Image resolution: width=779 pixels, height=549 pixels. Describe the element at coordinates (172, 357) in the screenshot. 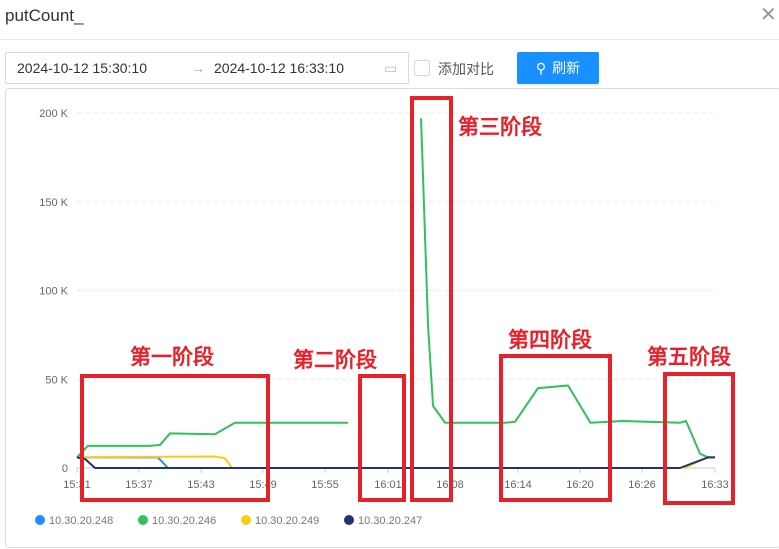

I see `annotation-label: 第一阶段` at that location.